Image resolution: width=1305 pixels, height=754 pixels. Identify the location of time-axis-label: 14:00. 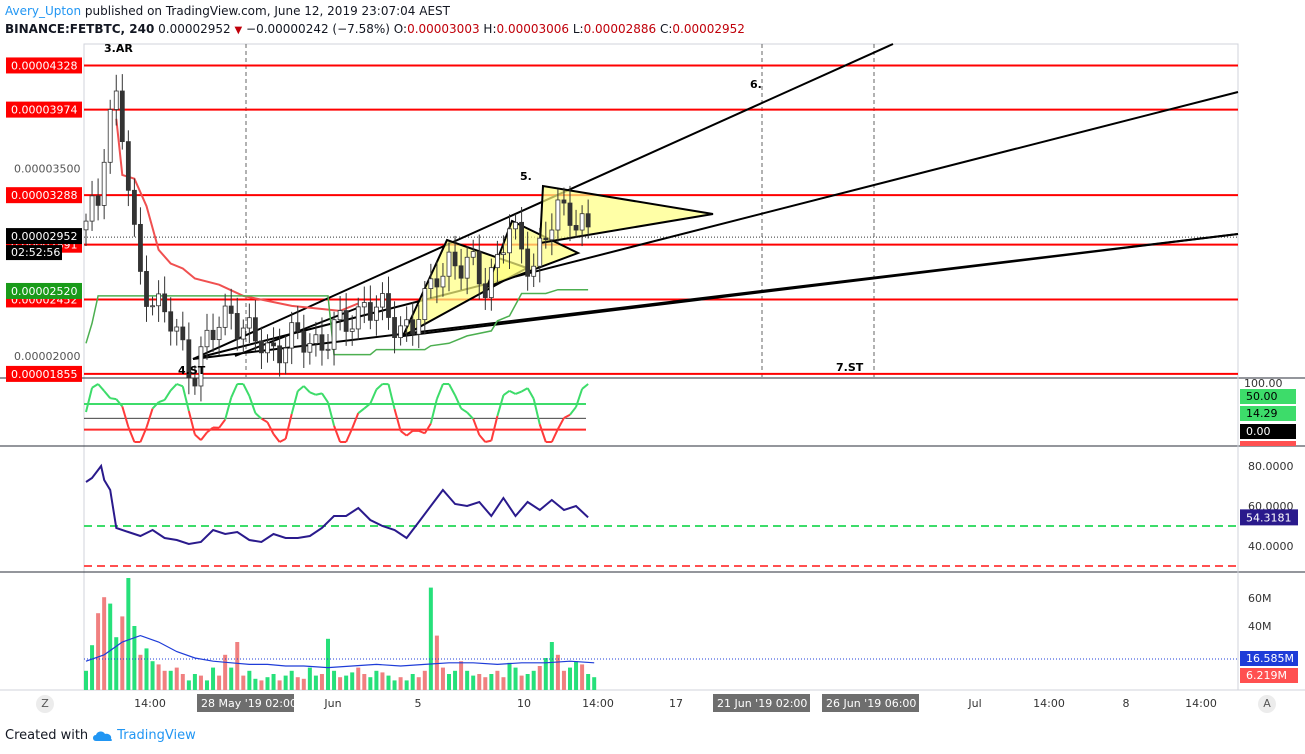
(598, 703).